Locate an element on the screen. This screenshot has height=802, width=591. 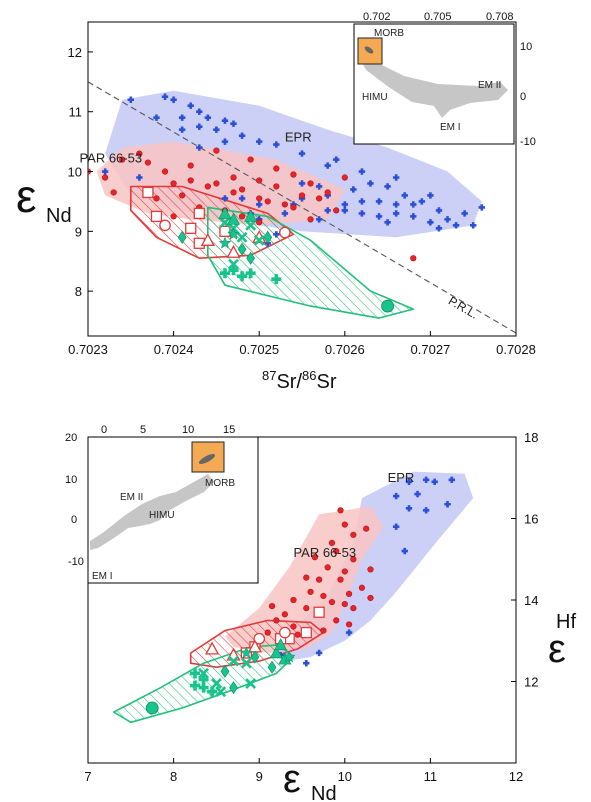
bottom-x-tick-label: 9 is located at coordinates (259, 776).